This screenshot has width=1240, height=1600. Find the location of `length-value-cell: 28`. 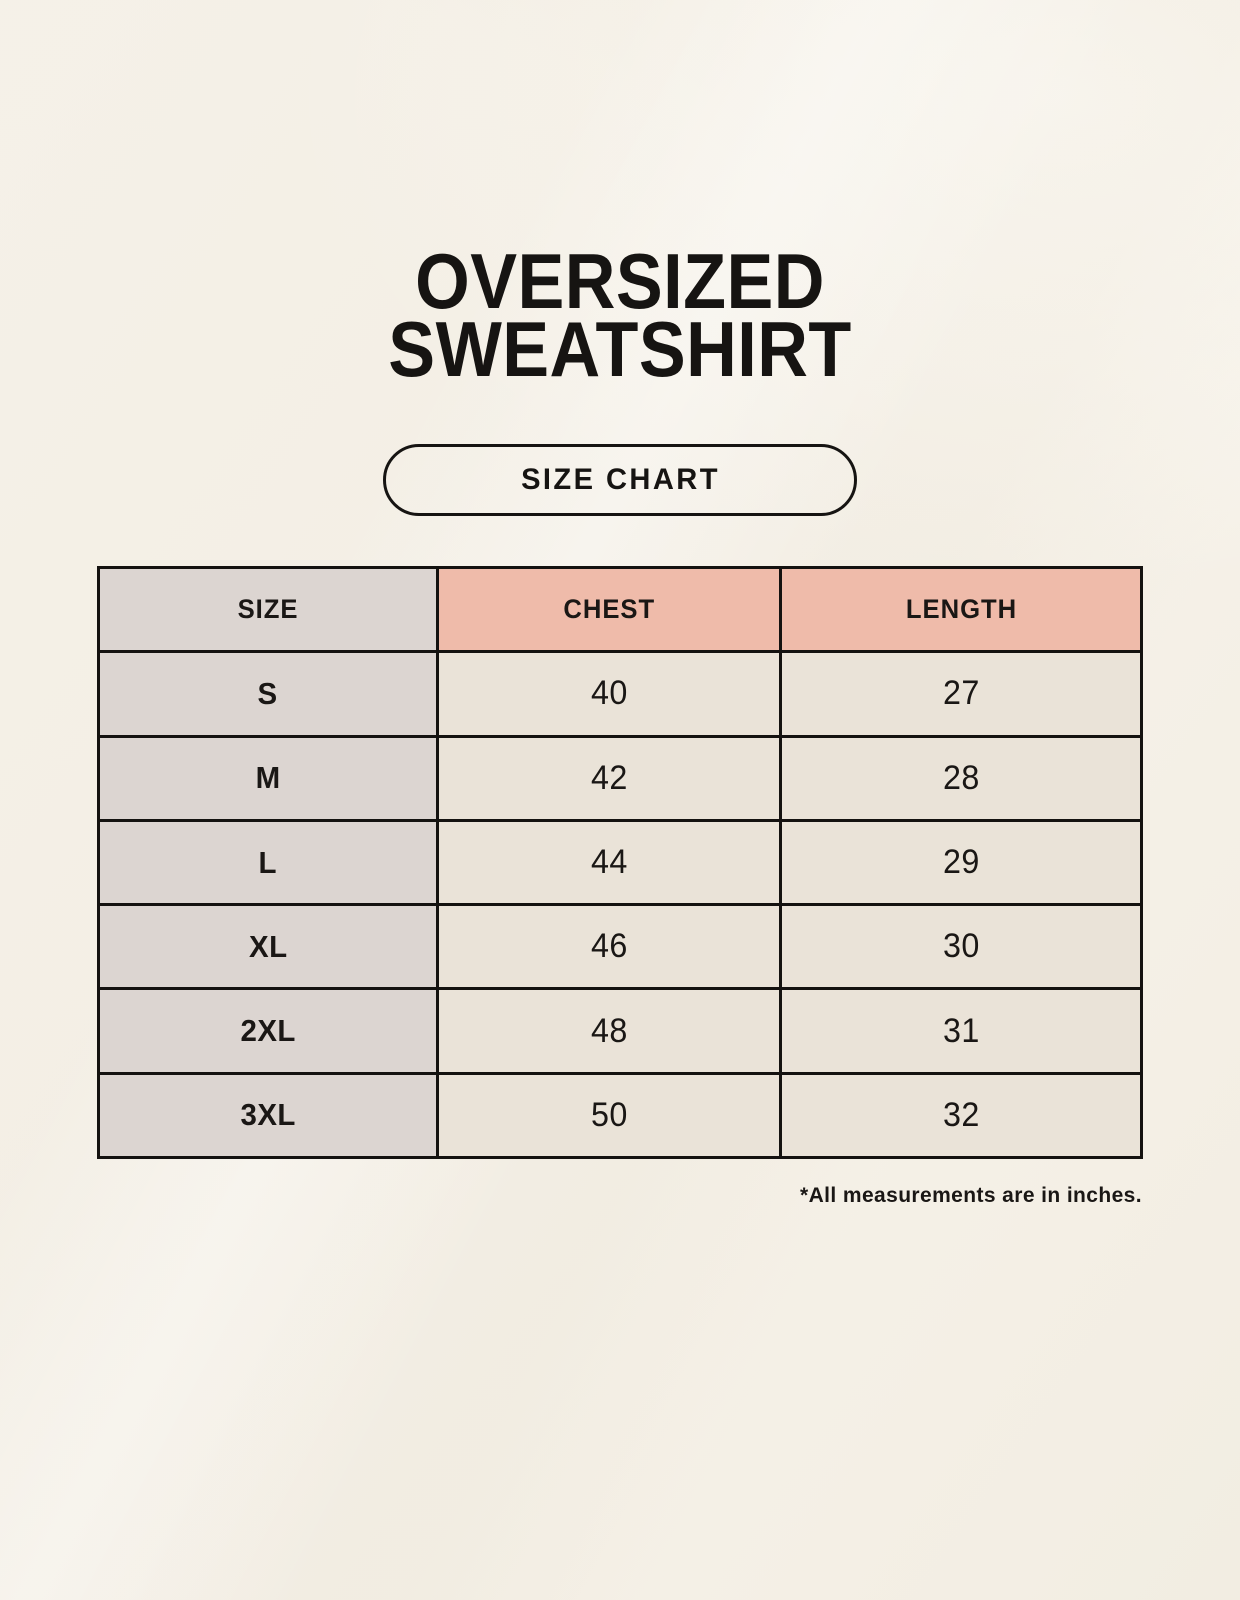

length-value-cell: 28 is located at coordinates (961, 778).